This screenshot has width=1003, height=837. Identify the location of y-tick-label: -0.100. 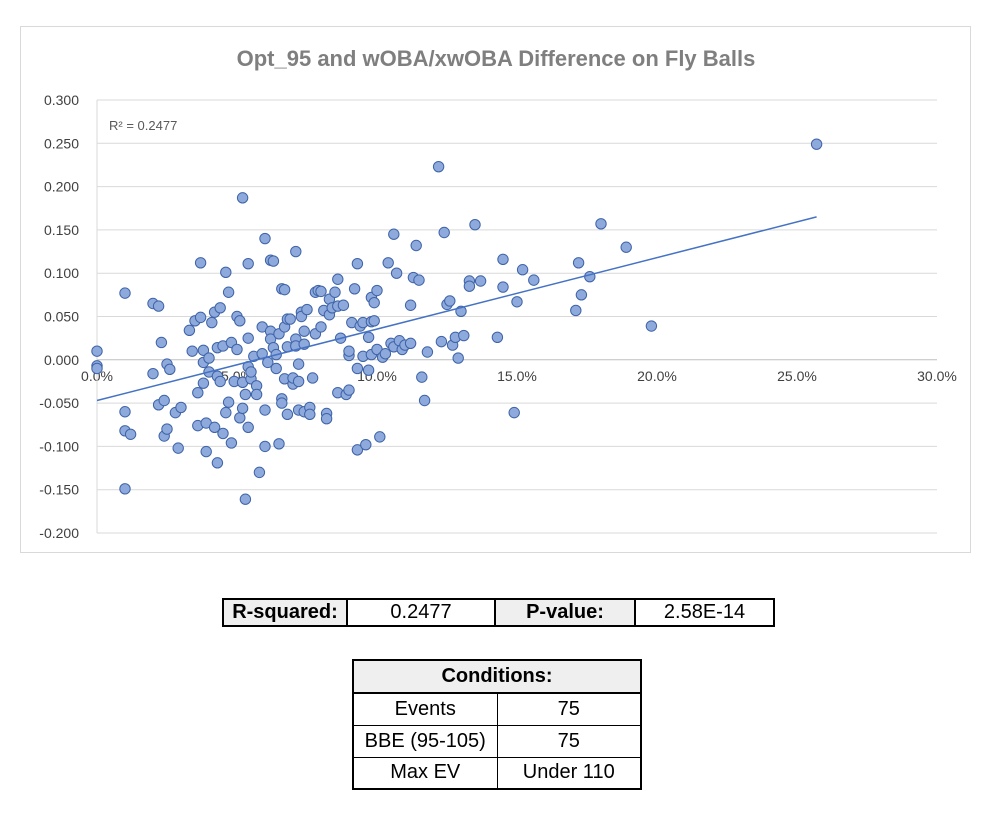
(59, 446).